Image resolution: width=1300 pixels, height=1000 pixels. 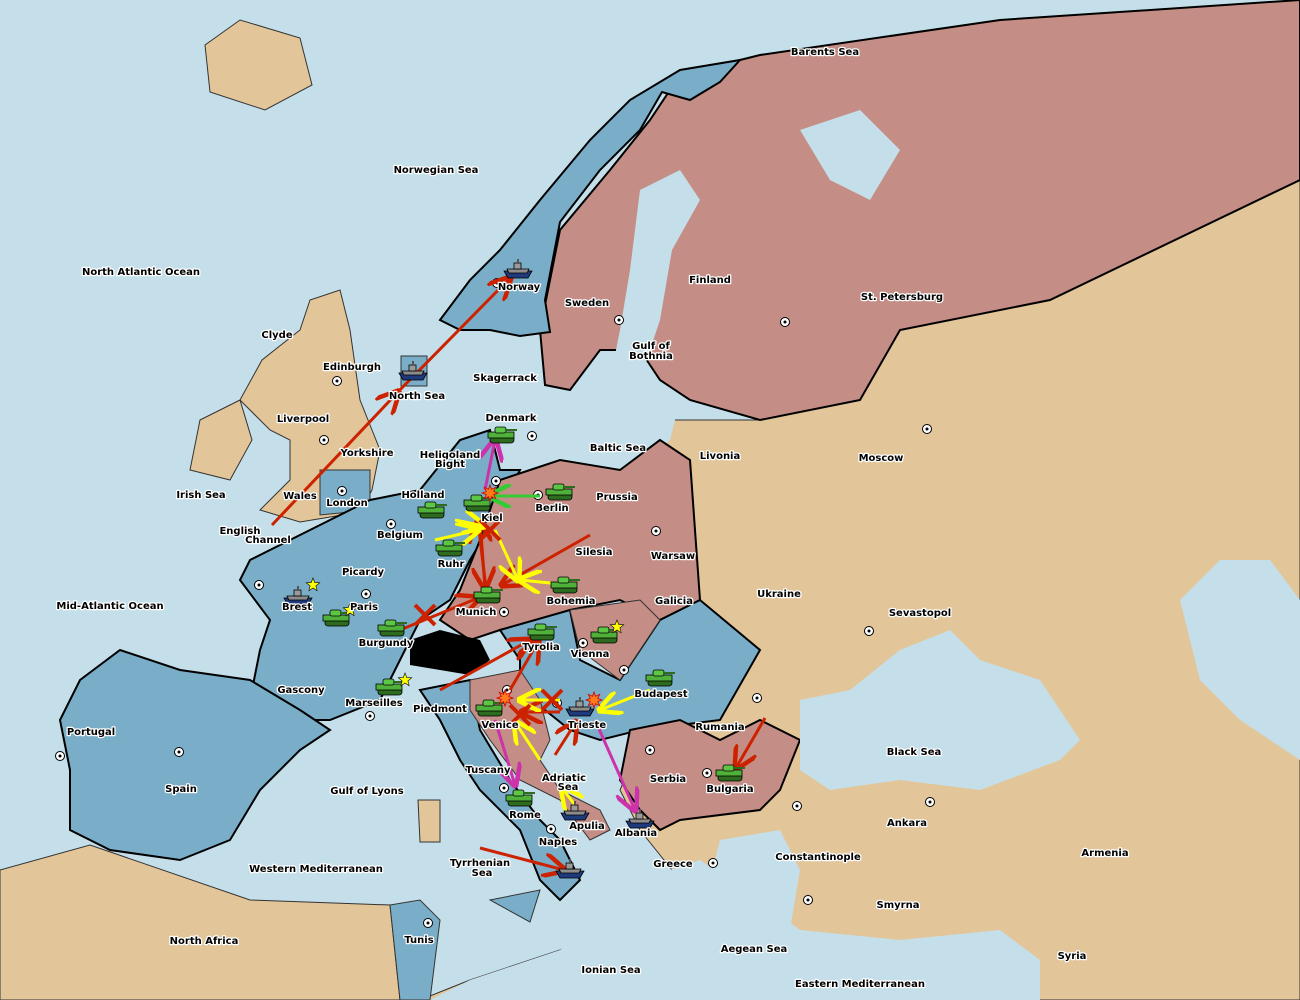 What do you see at coordinates (617, 498) in the screenshot?
I see `region-label: Prussia` at bounding box center [617, 498].